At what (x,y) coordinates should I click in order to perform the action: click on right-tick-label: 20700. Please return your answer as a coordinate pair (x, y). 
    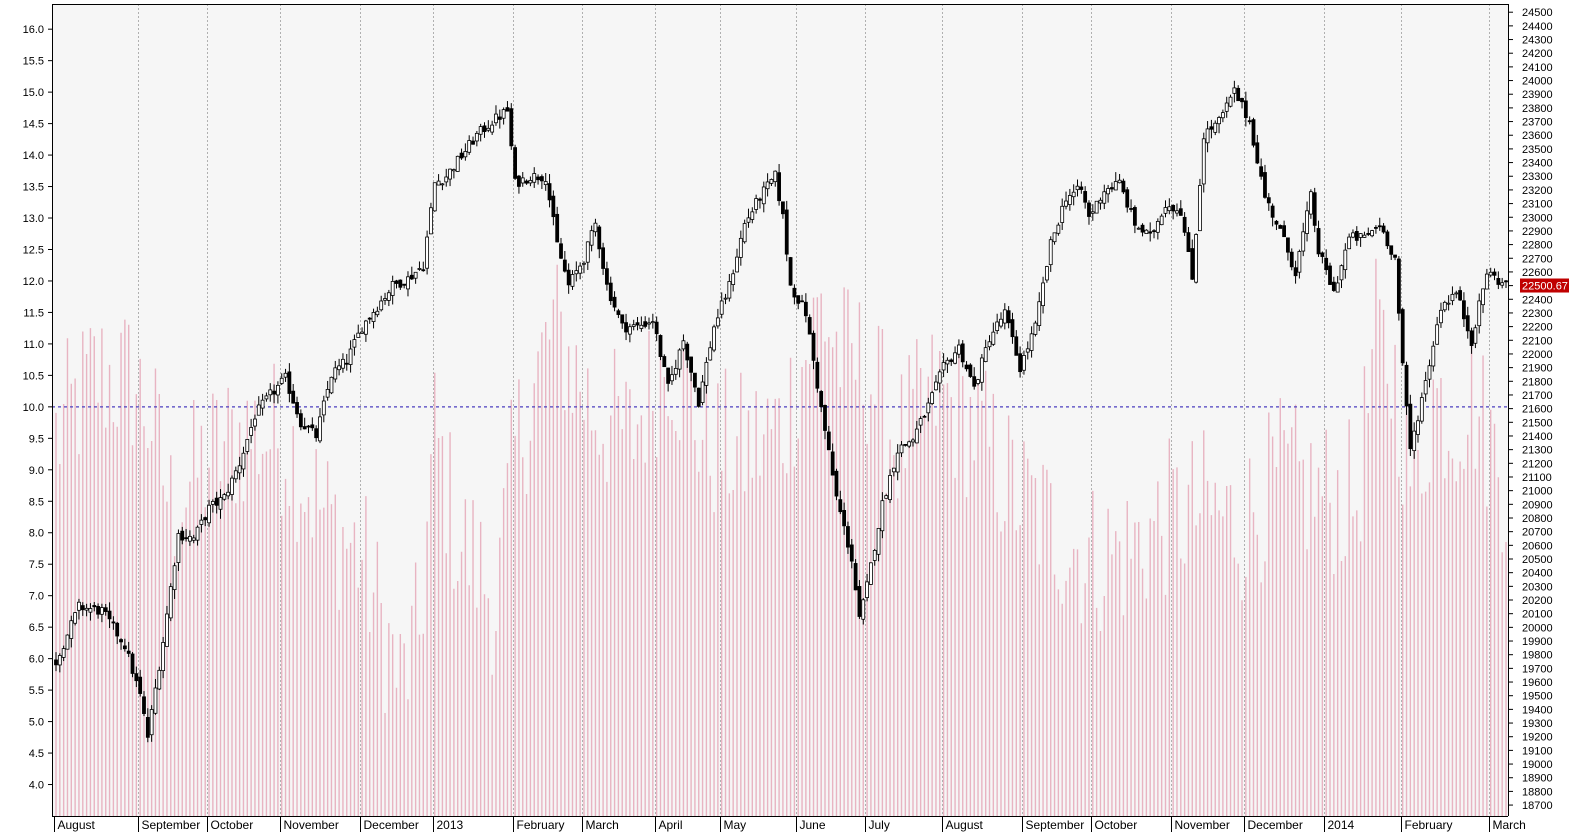
    Looking at the image, I should click on (1537, 533).